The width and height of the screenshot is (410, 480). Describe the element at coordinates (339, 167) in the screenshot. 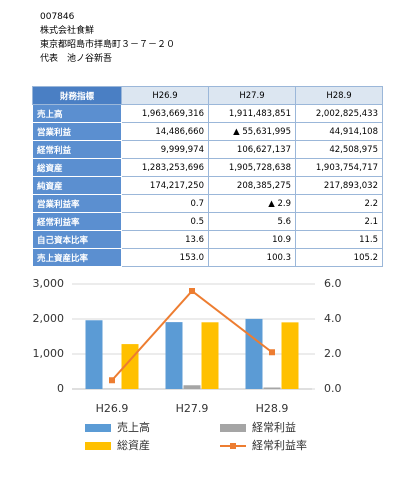

I see `cell: 1,903,754,717` at that location.